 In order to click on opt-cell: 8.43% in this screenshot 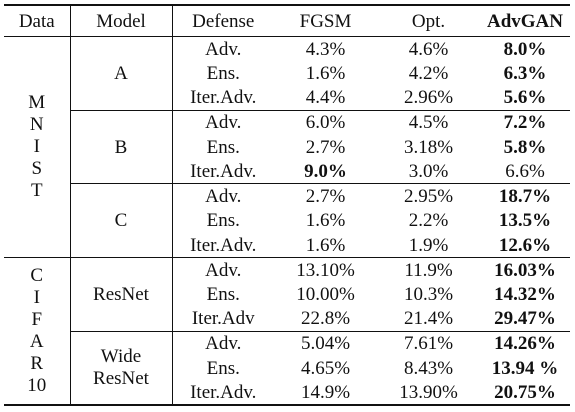, I will do `click(428, 368)`.